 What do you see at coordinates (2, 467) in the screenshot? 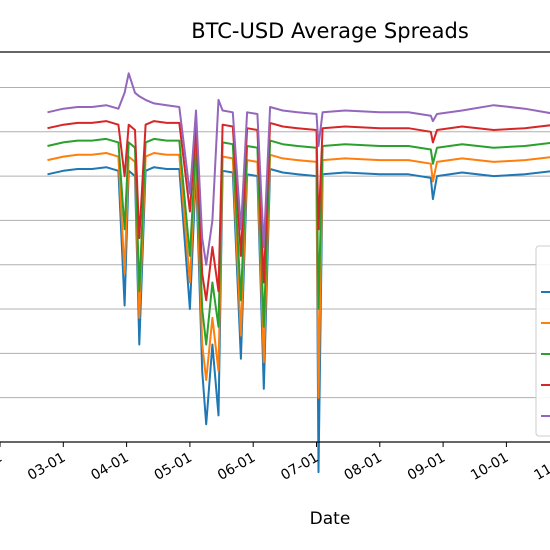
I see `x-tick-label: 02-01` at bounding box center [2, 467].